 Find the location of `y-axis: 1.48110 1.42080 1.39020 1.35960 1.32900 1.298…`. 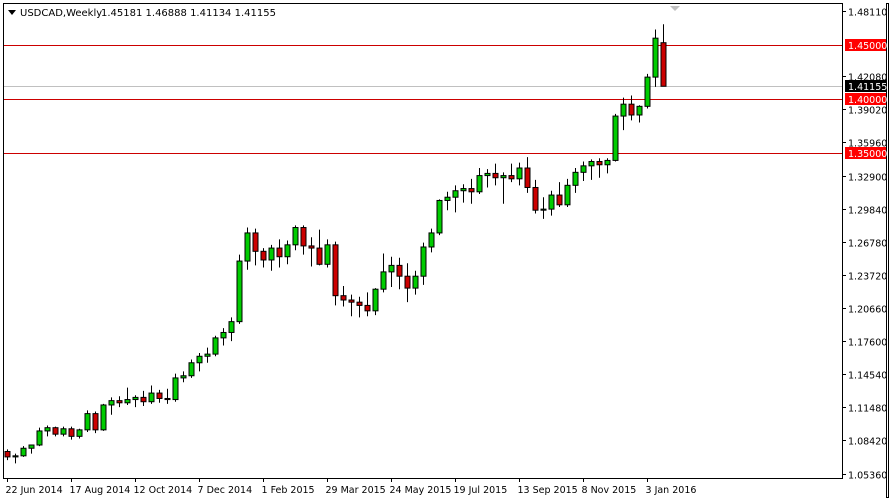

y-axis: 1.48110 1.42080 1.39020 1.35960 1.32900 1.298… is located at coordinates (864, 245).